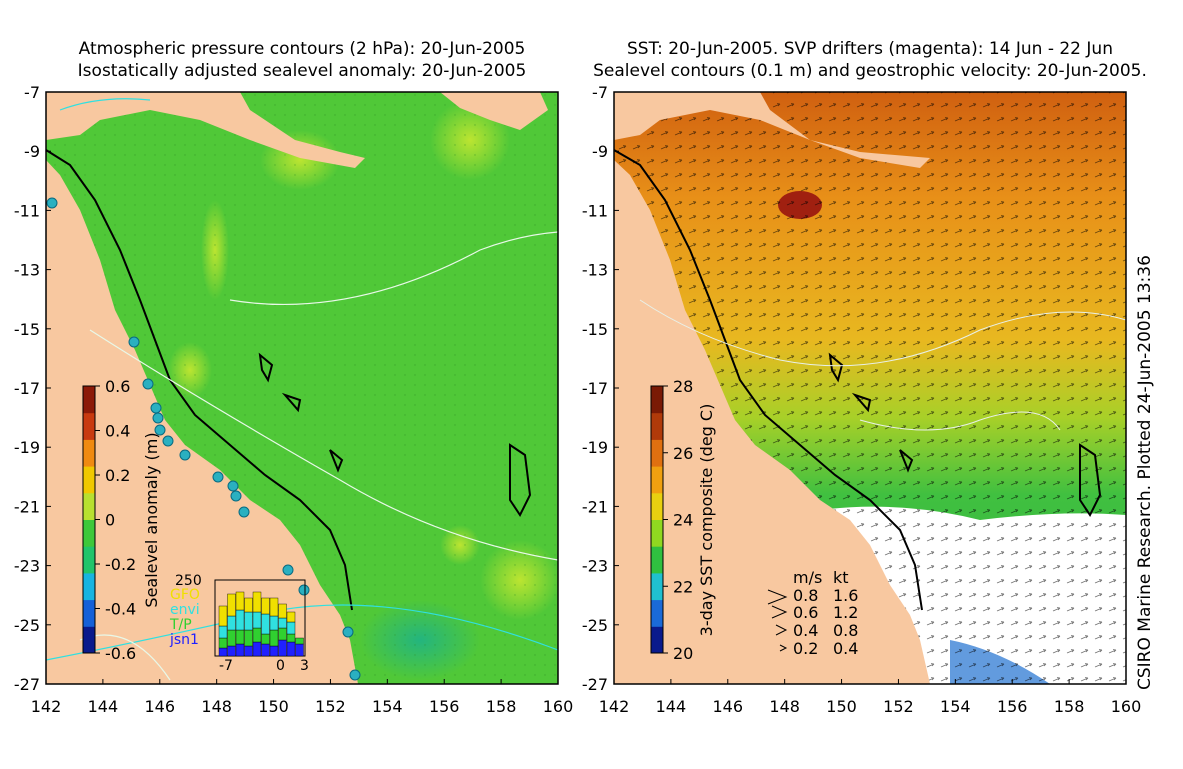  I want to click on legend-jsn1: jsn1, so click(184, 640).